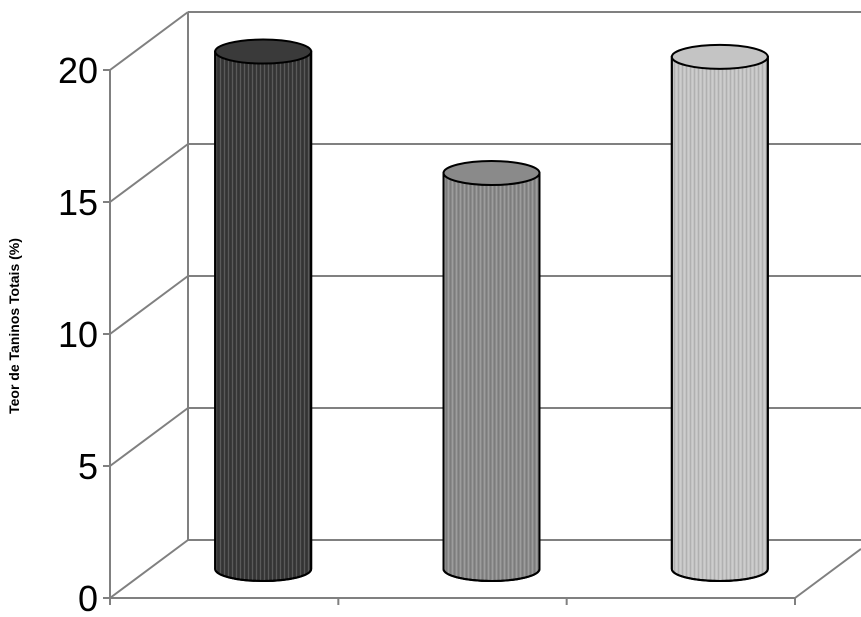 The width and height of the screenshot is (861, 617). I want to click on x-tick-label: S.polyphyllum, so click(223, 615).